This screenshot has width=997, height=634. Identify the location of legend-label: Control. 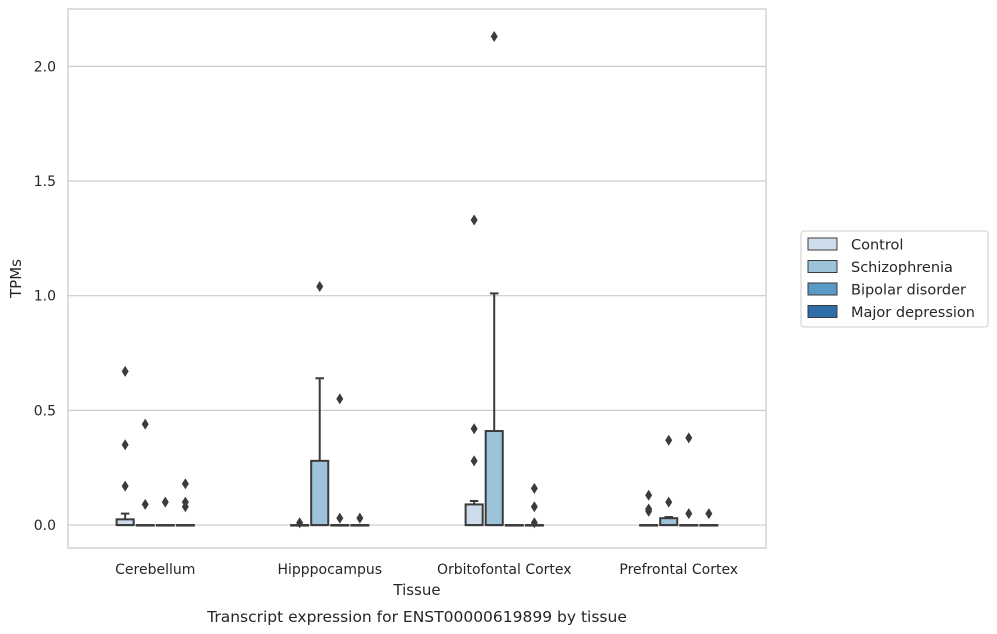
(877, 246).